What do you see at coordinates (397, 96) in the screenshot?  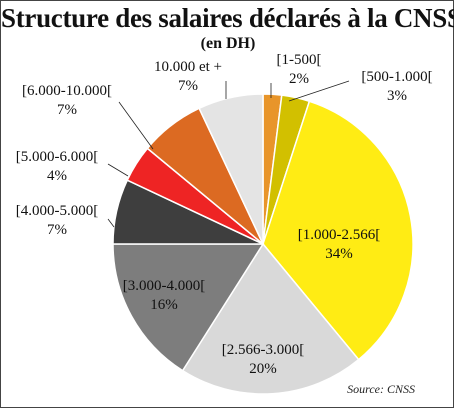 I see `slice-value-label: 3%` at bounding box center [397, 96].